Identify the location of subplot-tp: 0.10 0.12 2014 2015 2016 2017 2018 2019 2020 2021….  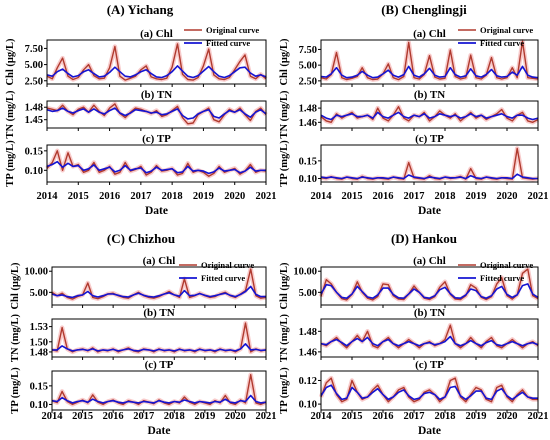
(414, 390).